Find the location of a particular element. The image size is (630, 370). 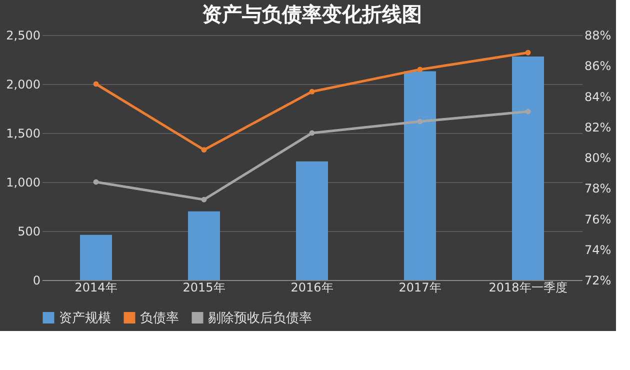

x-tick-label: 2014年 is located at coordinates (96, 287).